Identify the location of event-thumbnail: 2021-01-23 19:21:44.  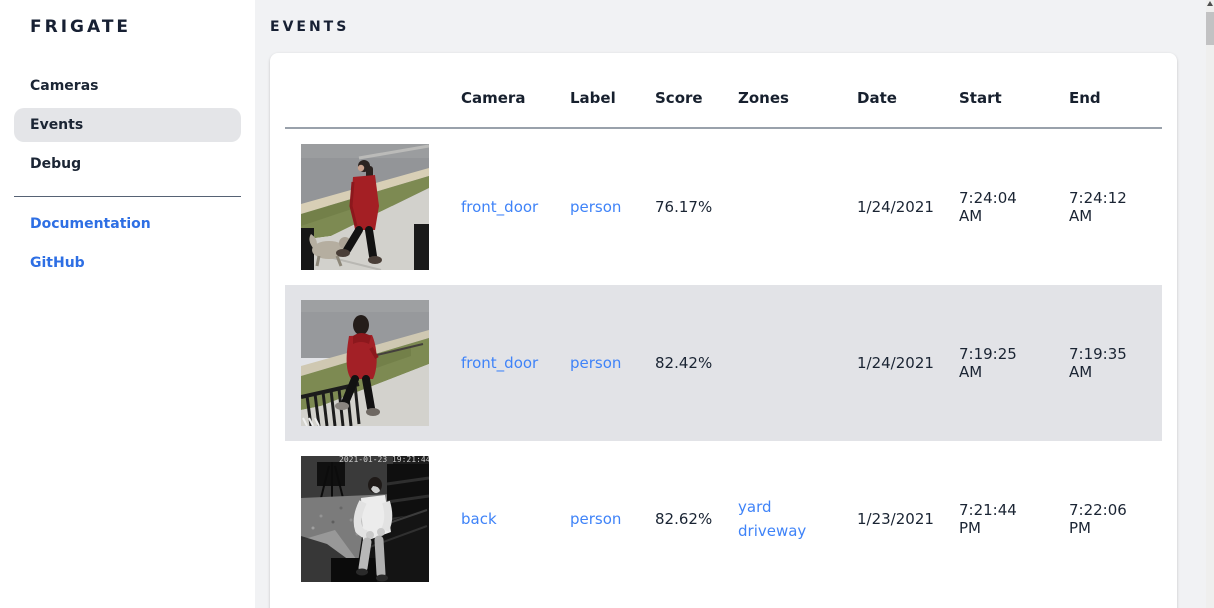
(365, 519).